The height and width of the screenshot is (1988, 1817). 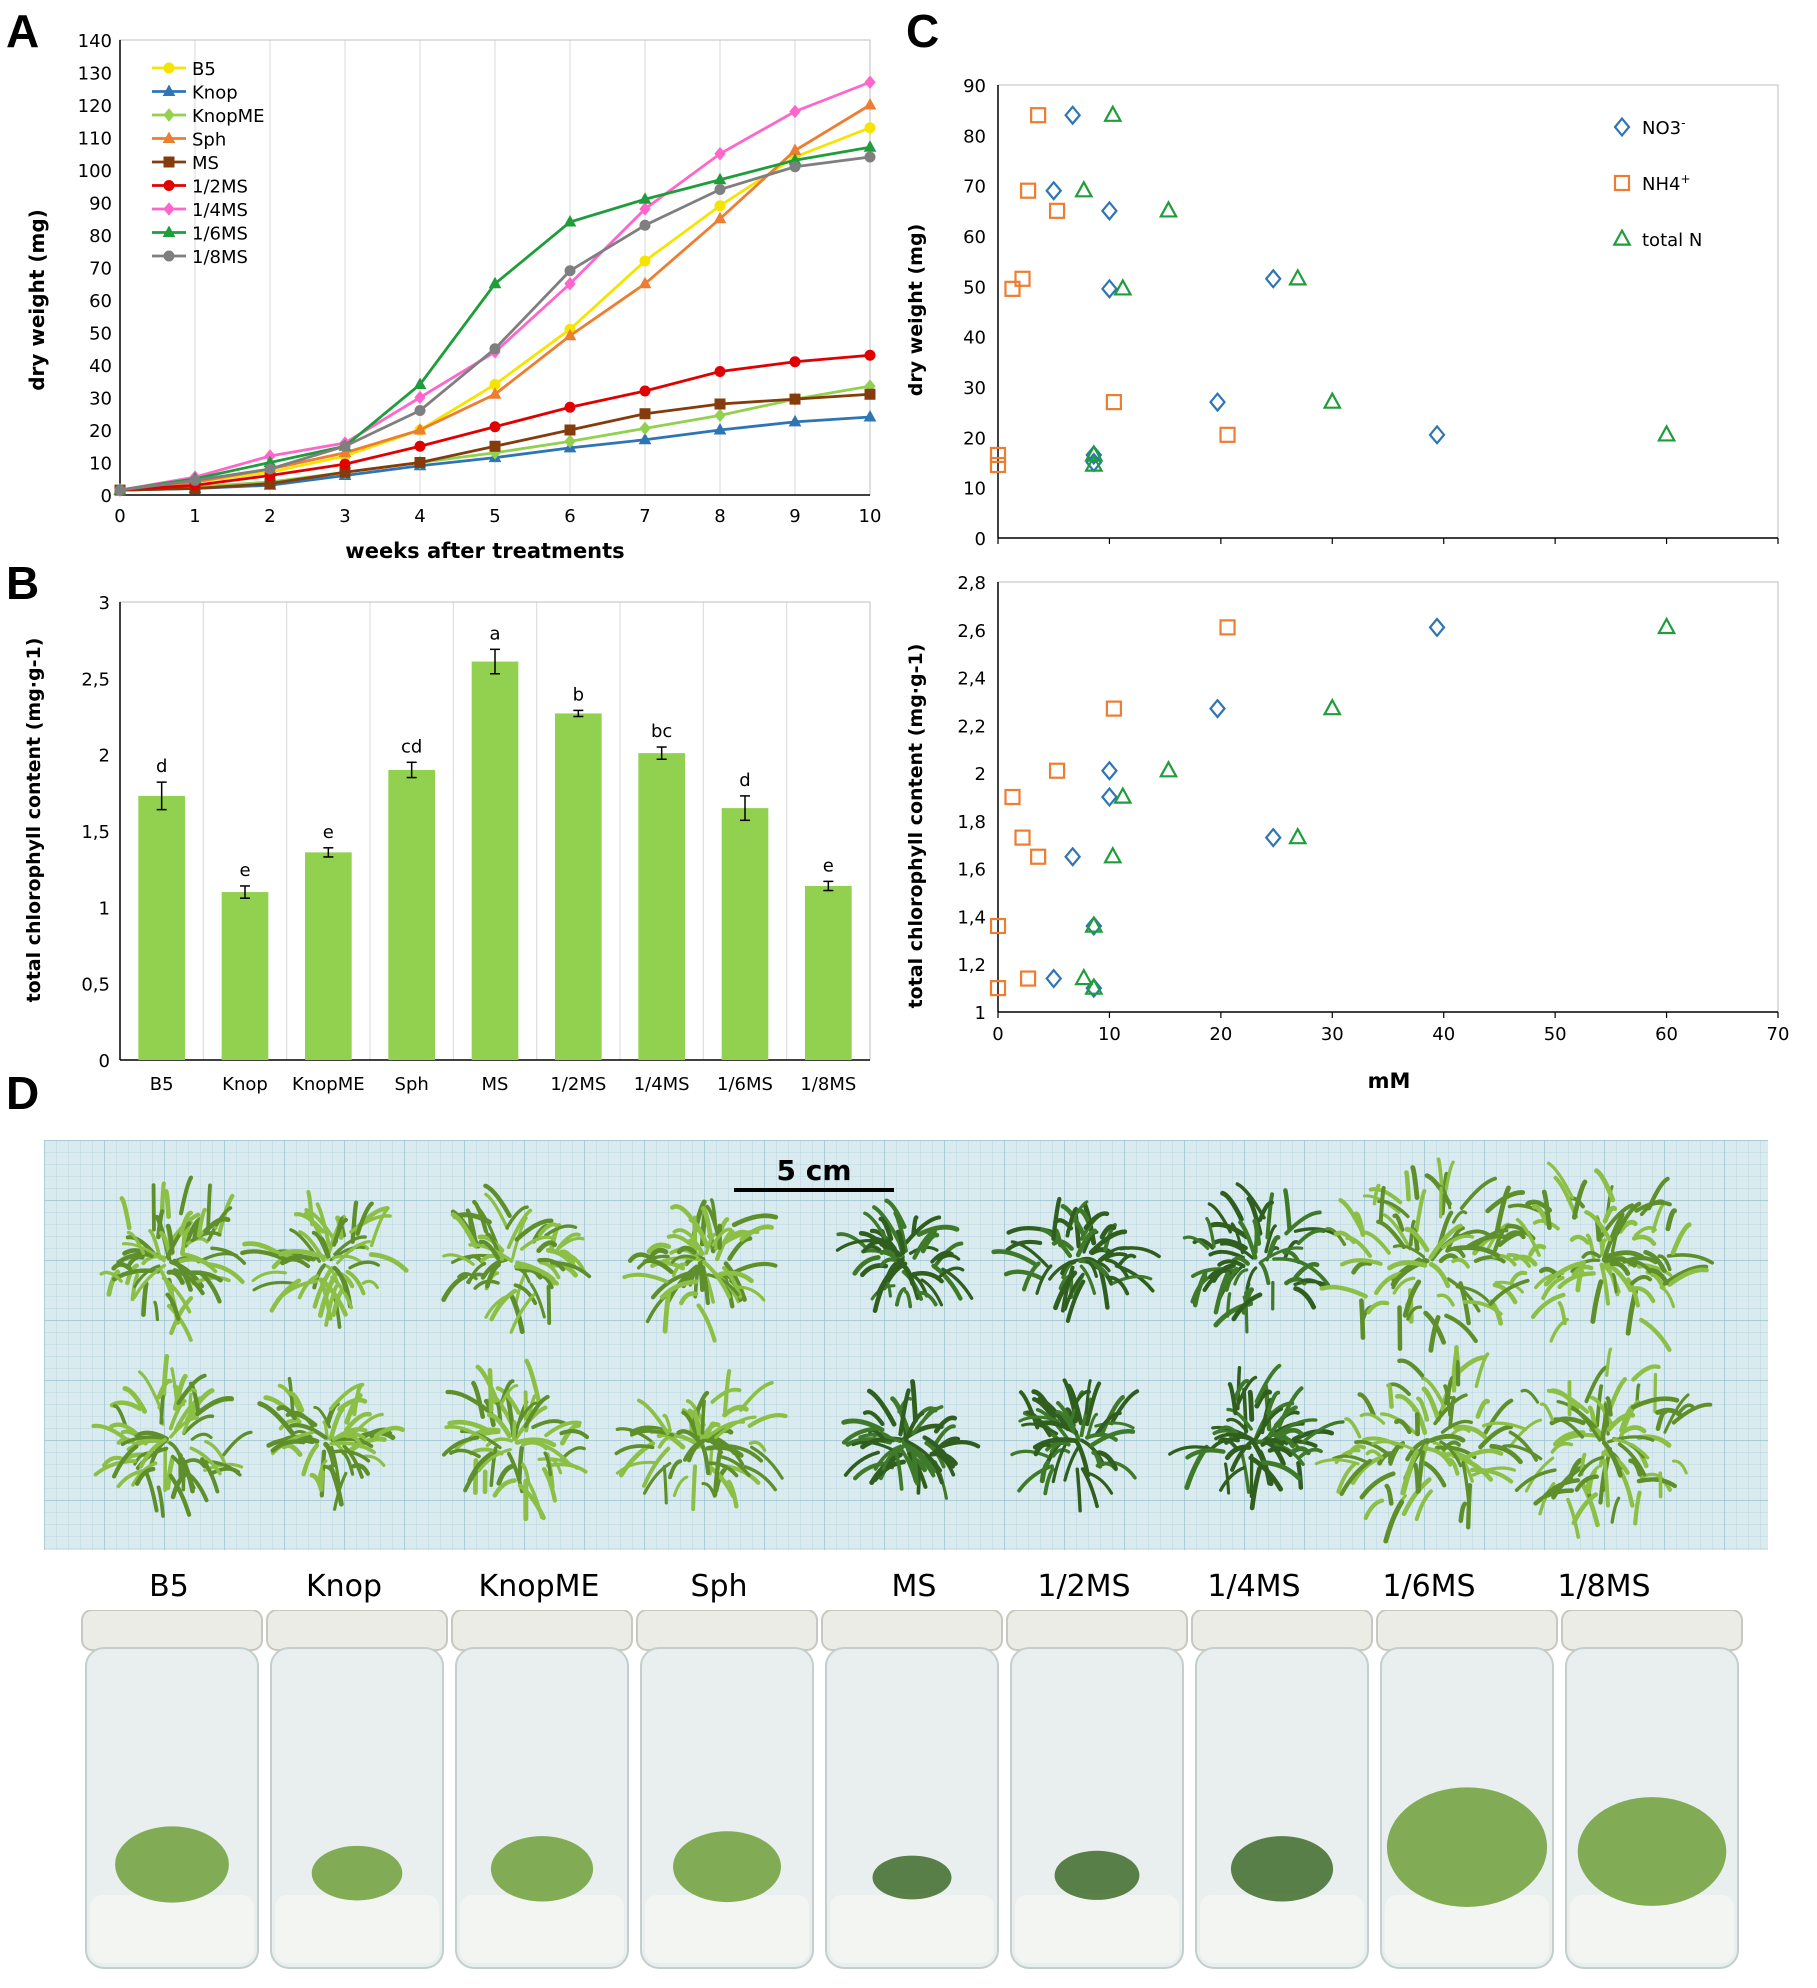 I want to click on scatter-bottom-points, so click(x=1333, y=807).